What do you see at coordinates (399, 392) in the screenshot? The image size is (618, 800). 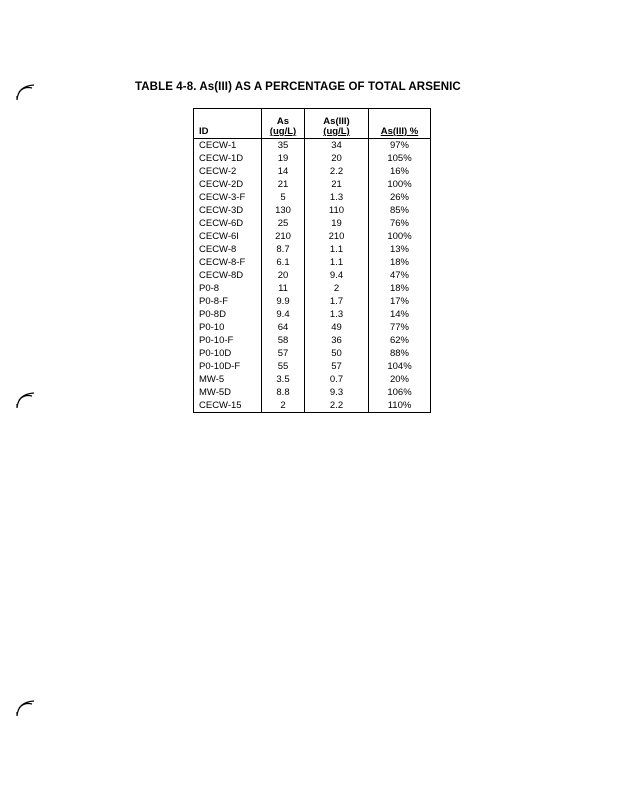 I see `cell-pct: 106%` at bounding box center [399, 392].